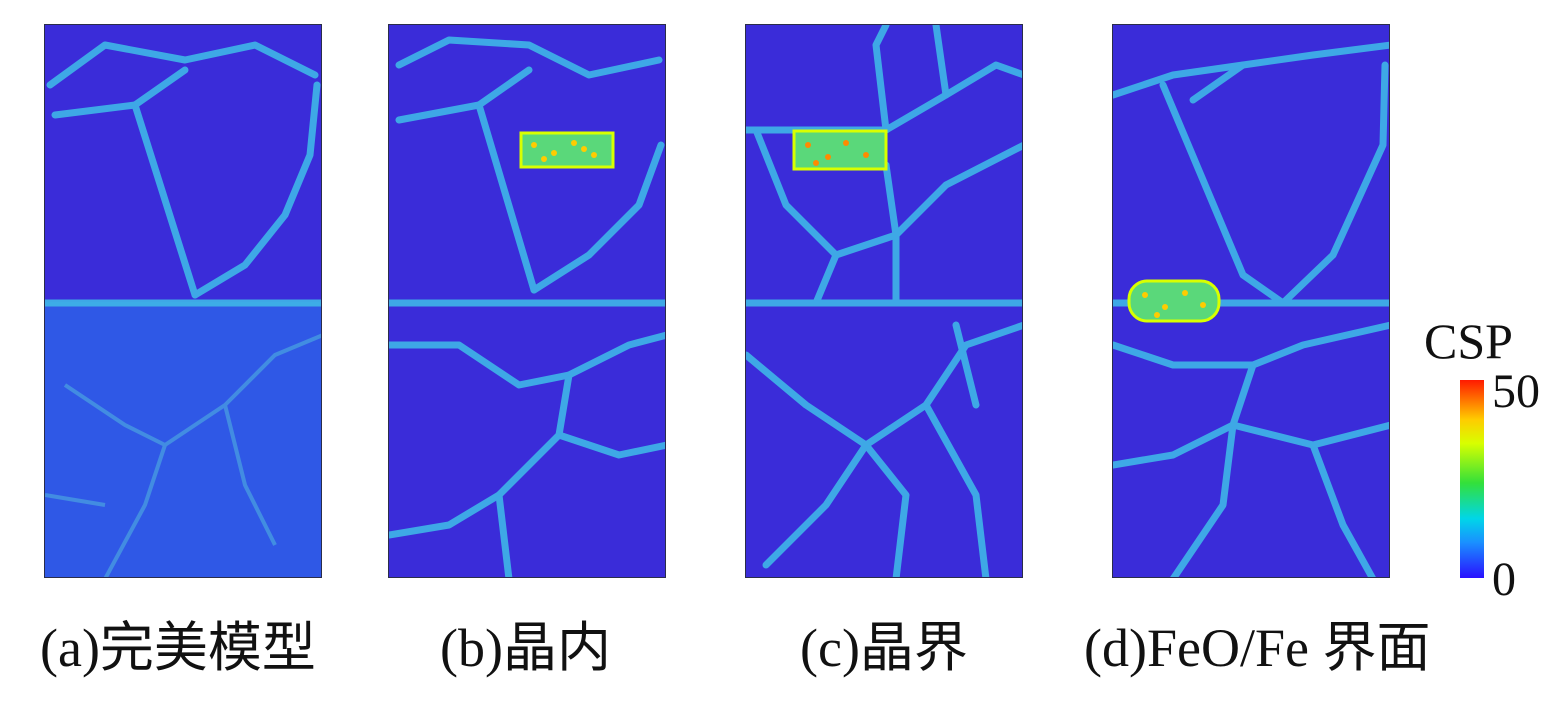 This screenshot has height=708, width=1564. I want to click on simulation-image-d, so click(1251, 301).